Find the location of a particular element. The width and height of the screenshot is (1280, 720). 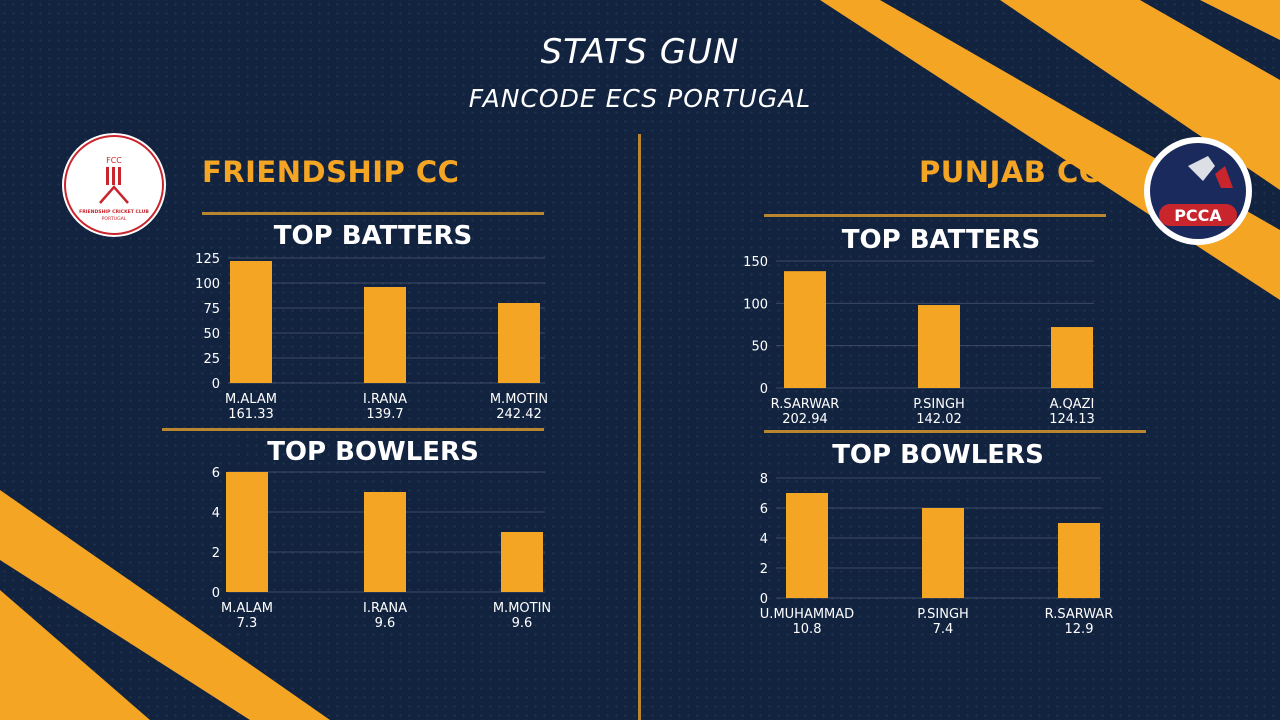

category-sublabel: 161.33 is located at coordinates (251, 414).